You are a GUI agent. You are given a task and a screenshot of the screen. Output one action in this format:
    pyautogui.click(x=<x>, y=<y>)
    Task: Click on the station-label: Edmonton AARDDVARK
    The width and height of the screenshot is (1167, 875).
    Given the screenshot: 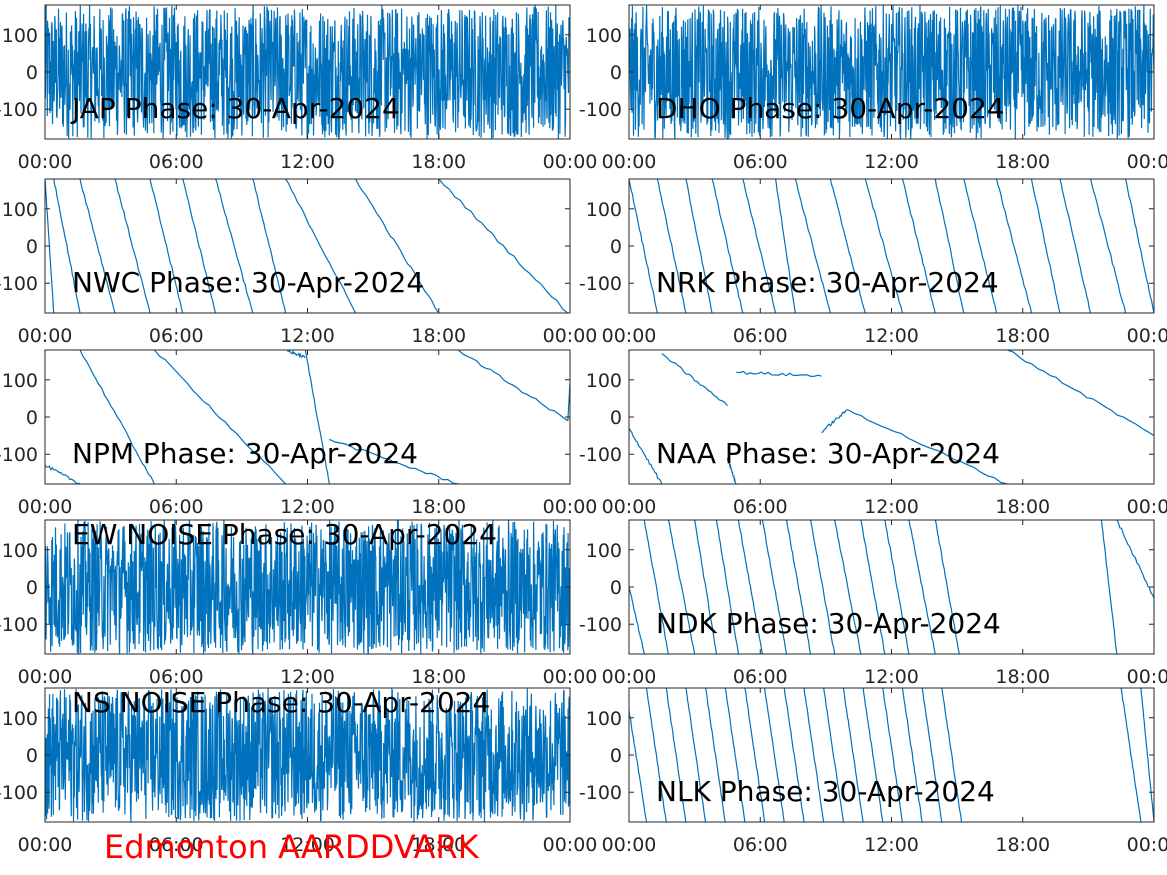 What is the action you would take?
    pyautogui.click(x=291, y=847)
    